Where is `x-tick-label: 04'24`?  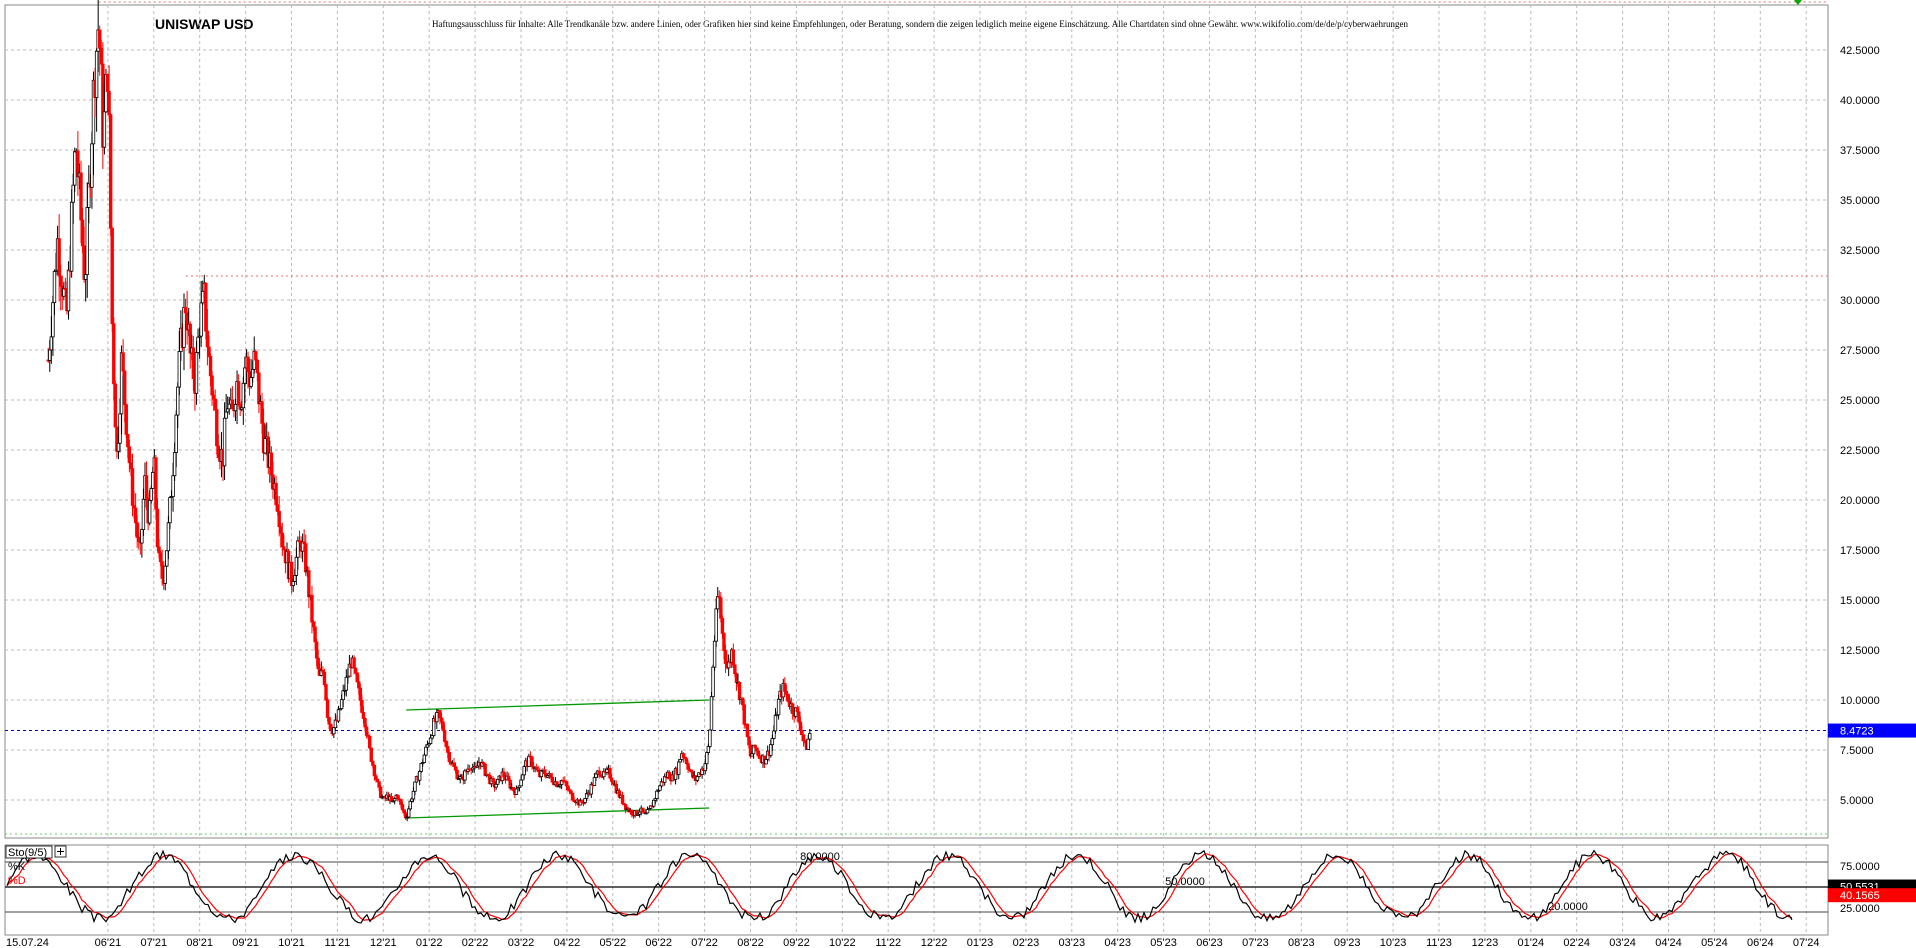
x-tick-label: 04'24 is located at coordinates (1668, 942).